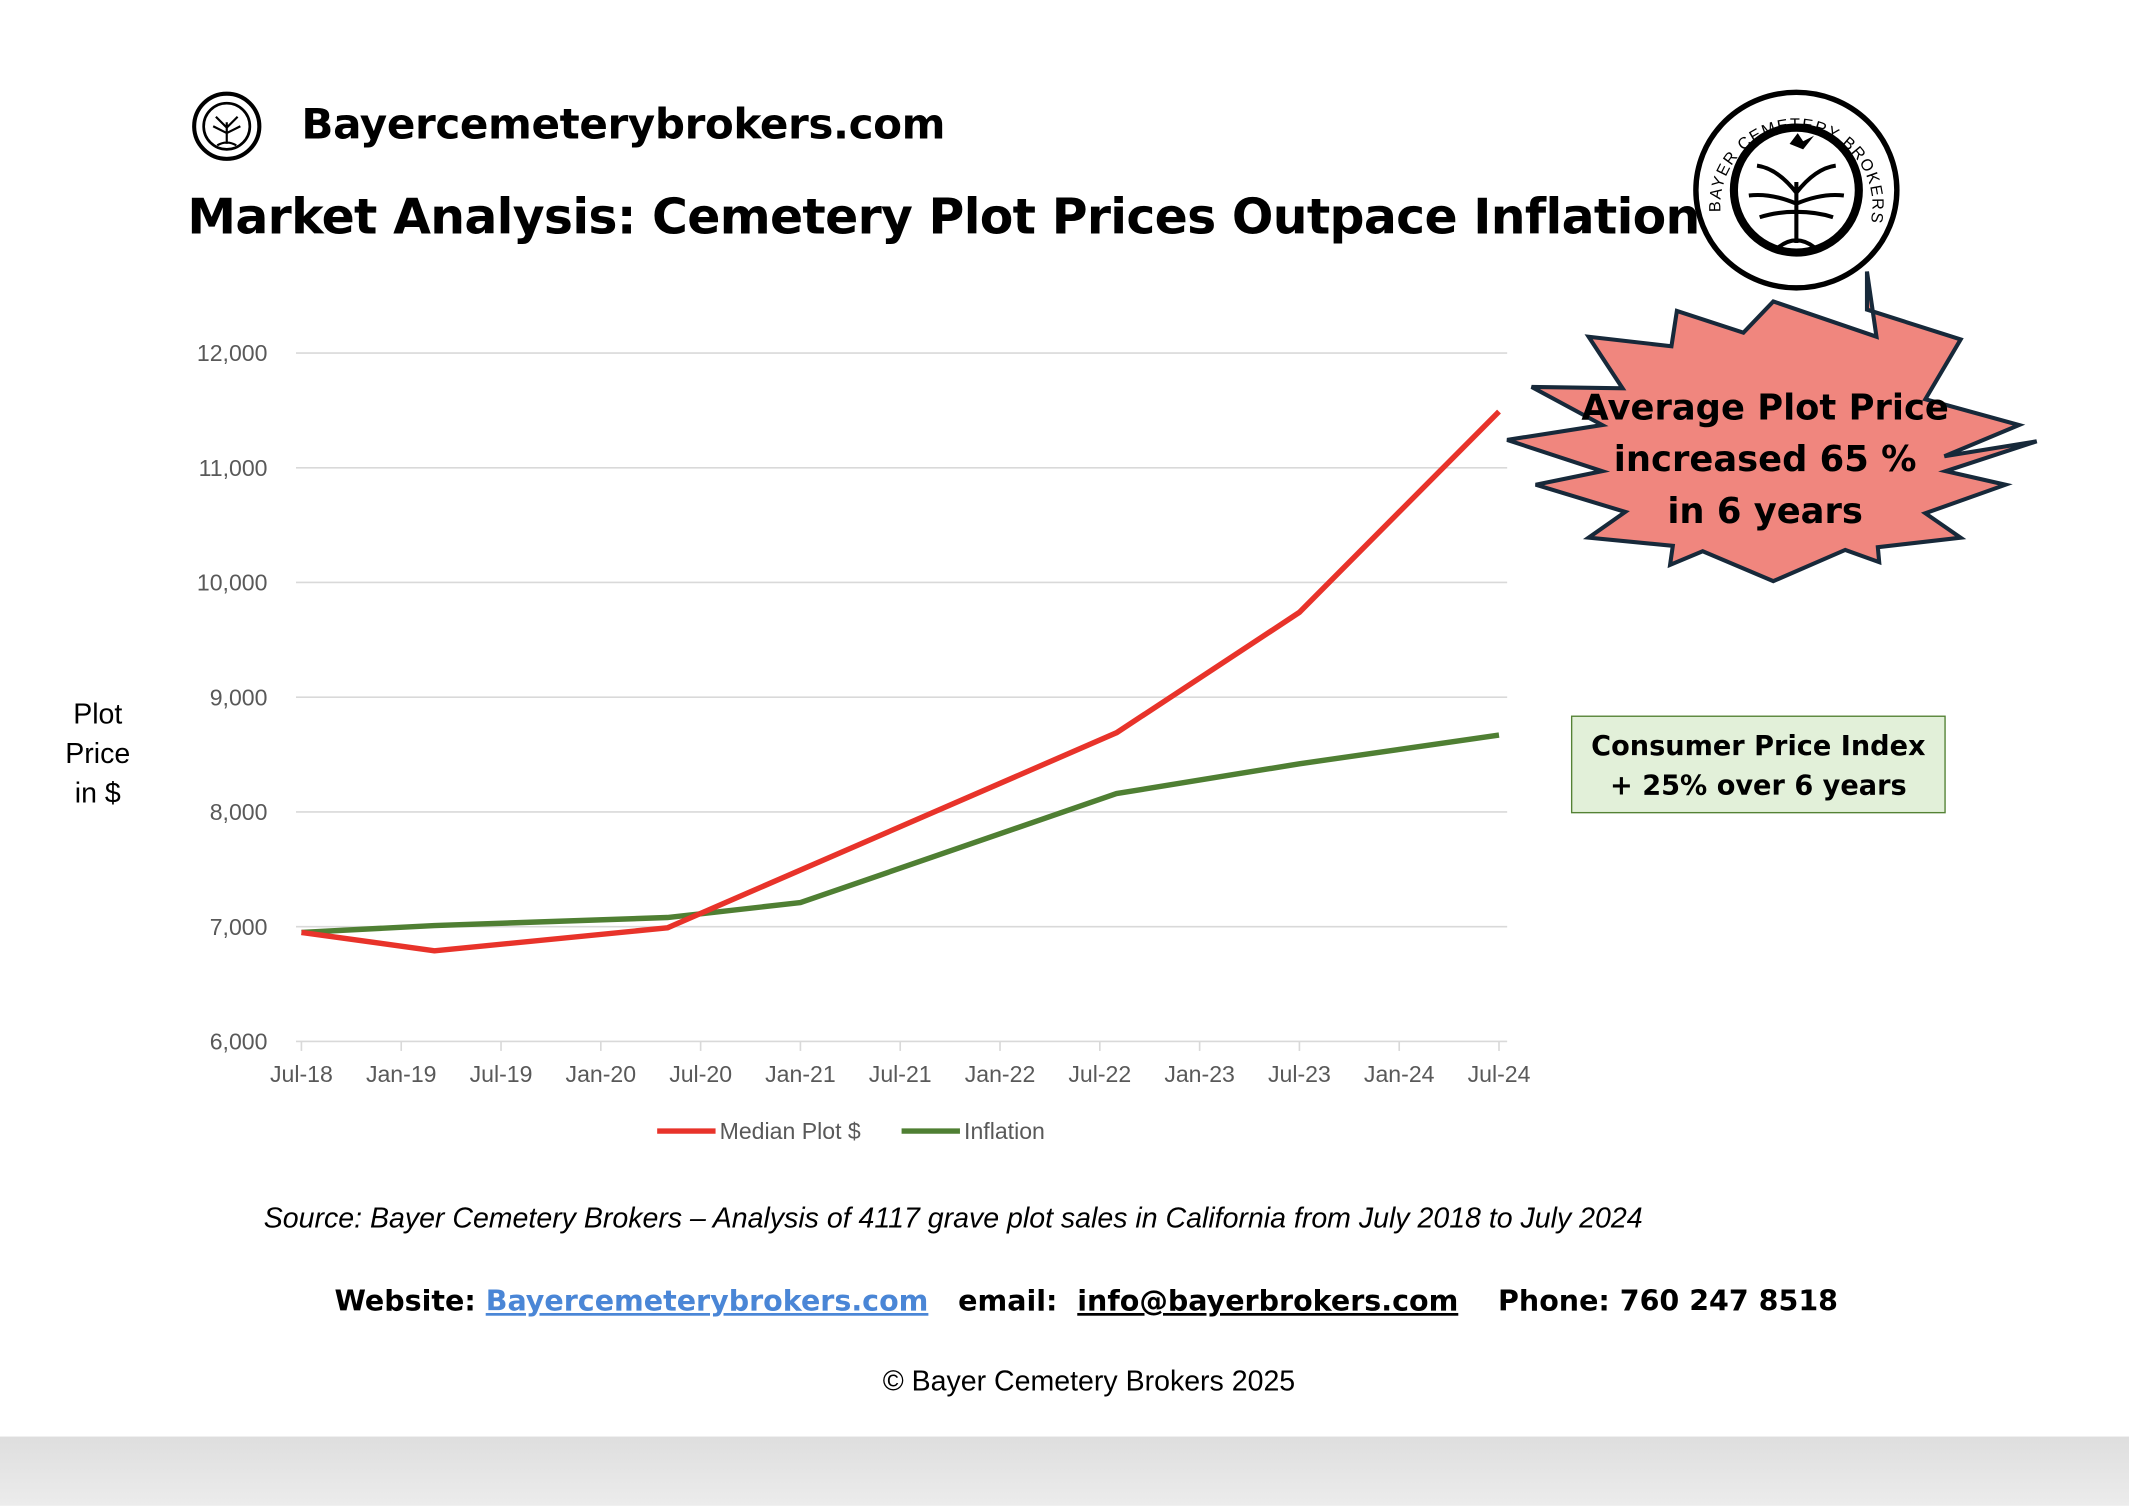 This screenshot has width=2129, height=1506. Describe the element at coordinates (1399, 1074) in the screenshot. I see `x-tick-label: Jan-24` at that location.